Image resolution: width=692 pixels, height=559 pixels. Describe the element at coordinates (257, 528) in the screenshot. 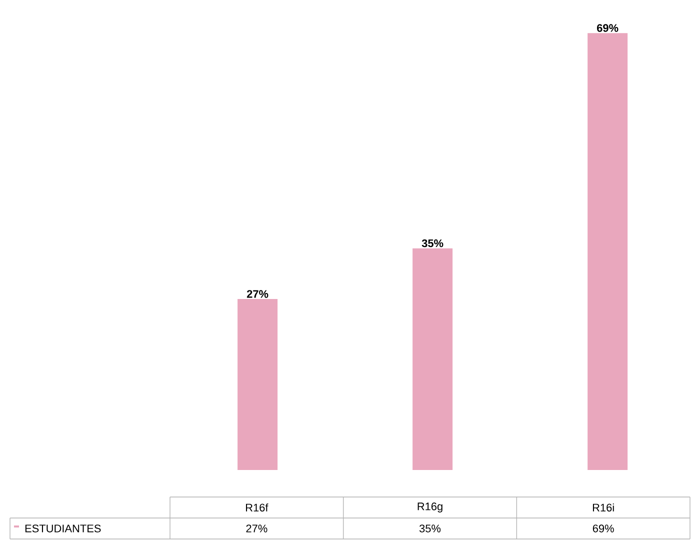

I see `data-label: 27%` at that location.